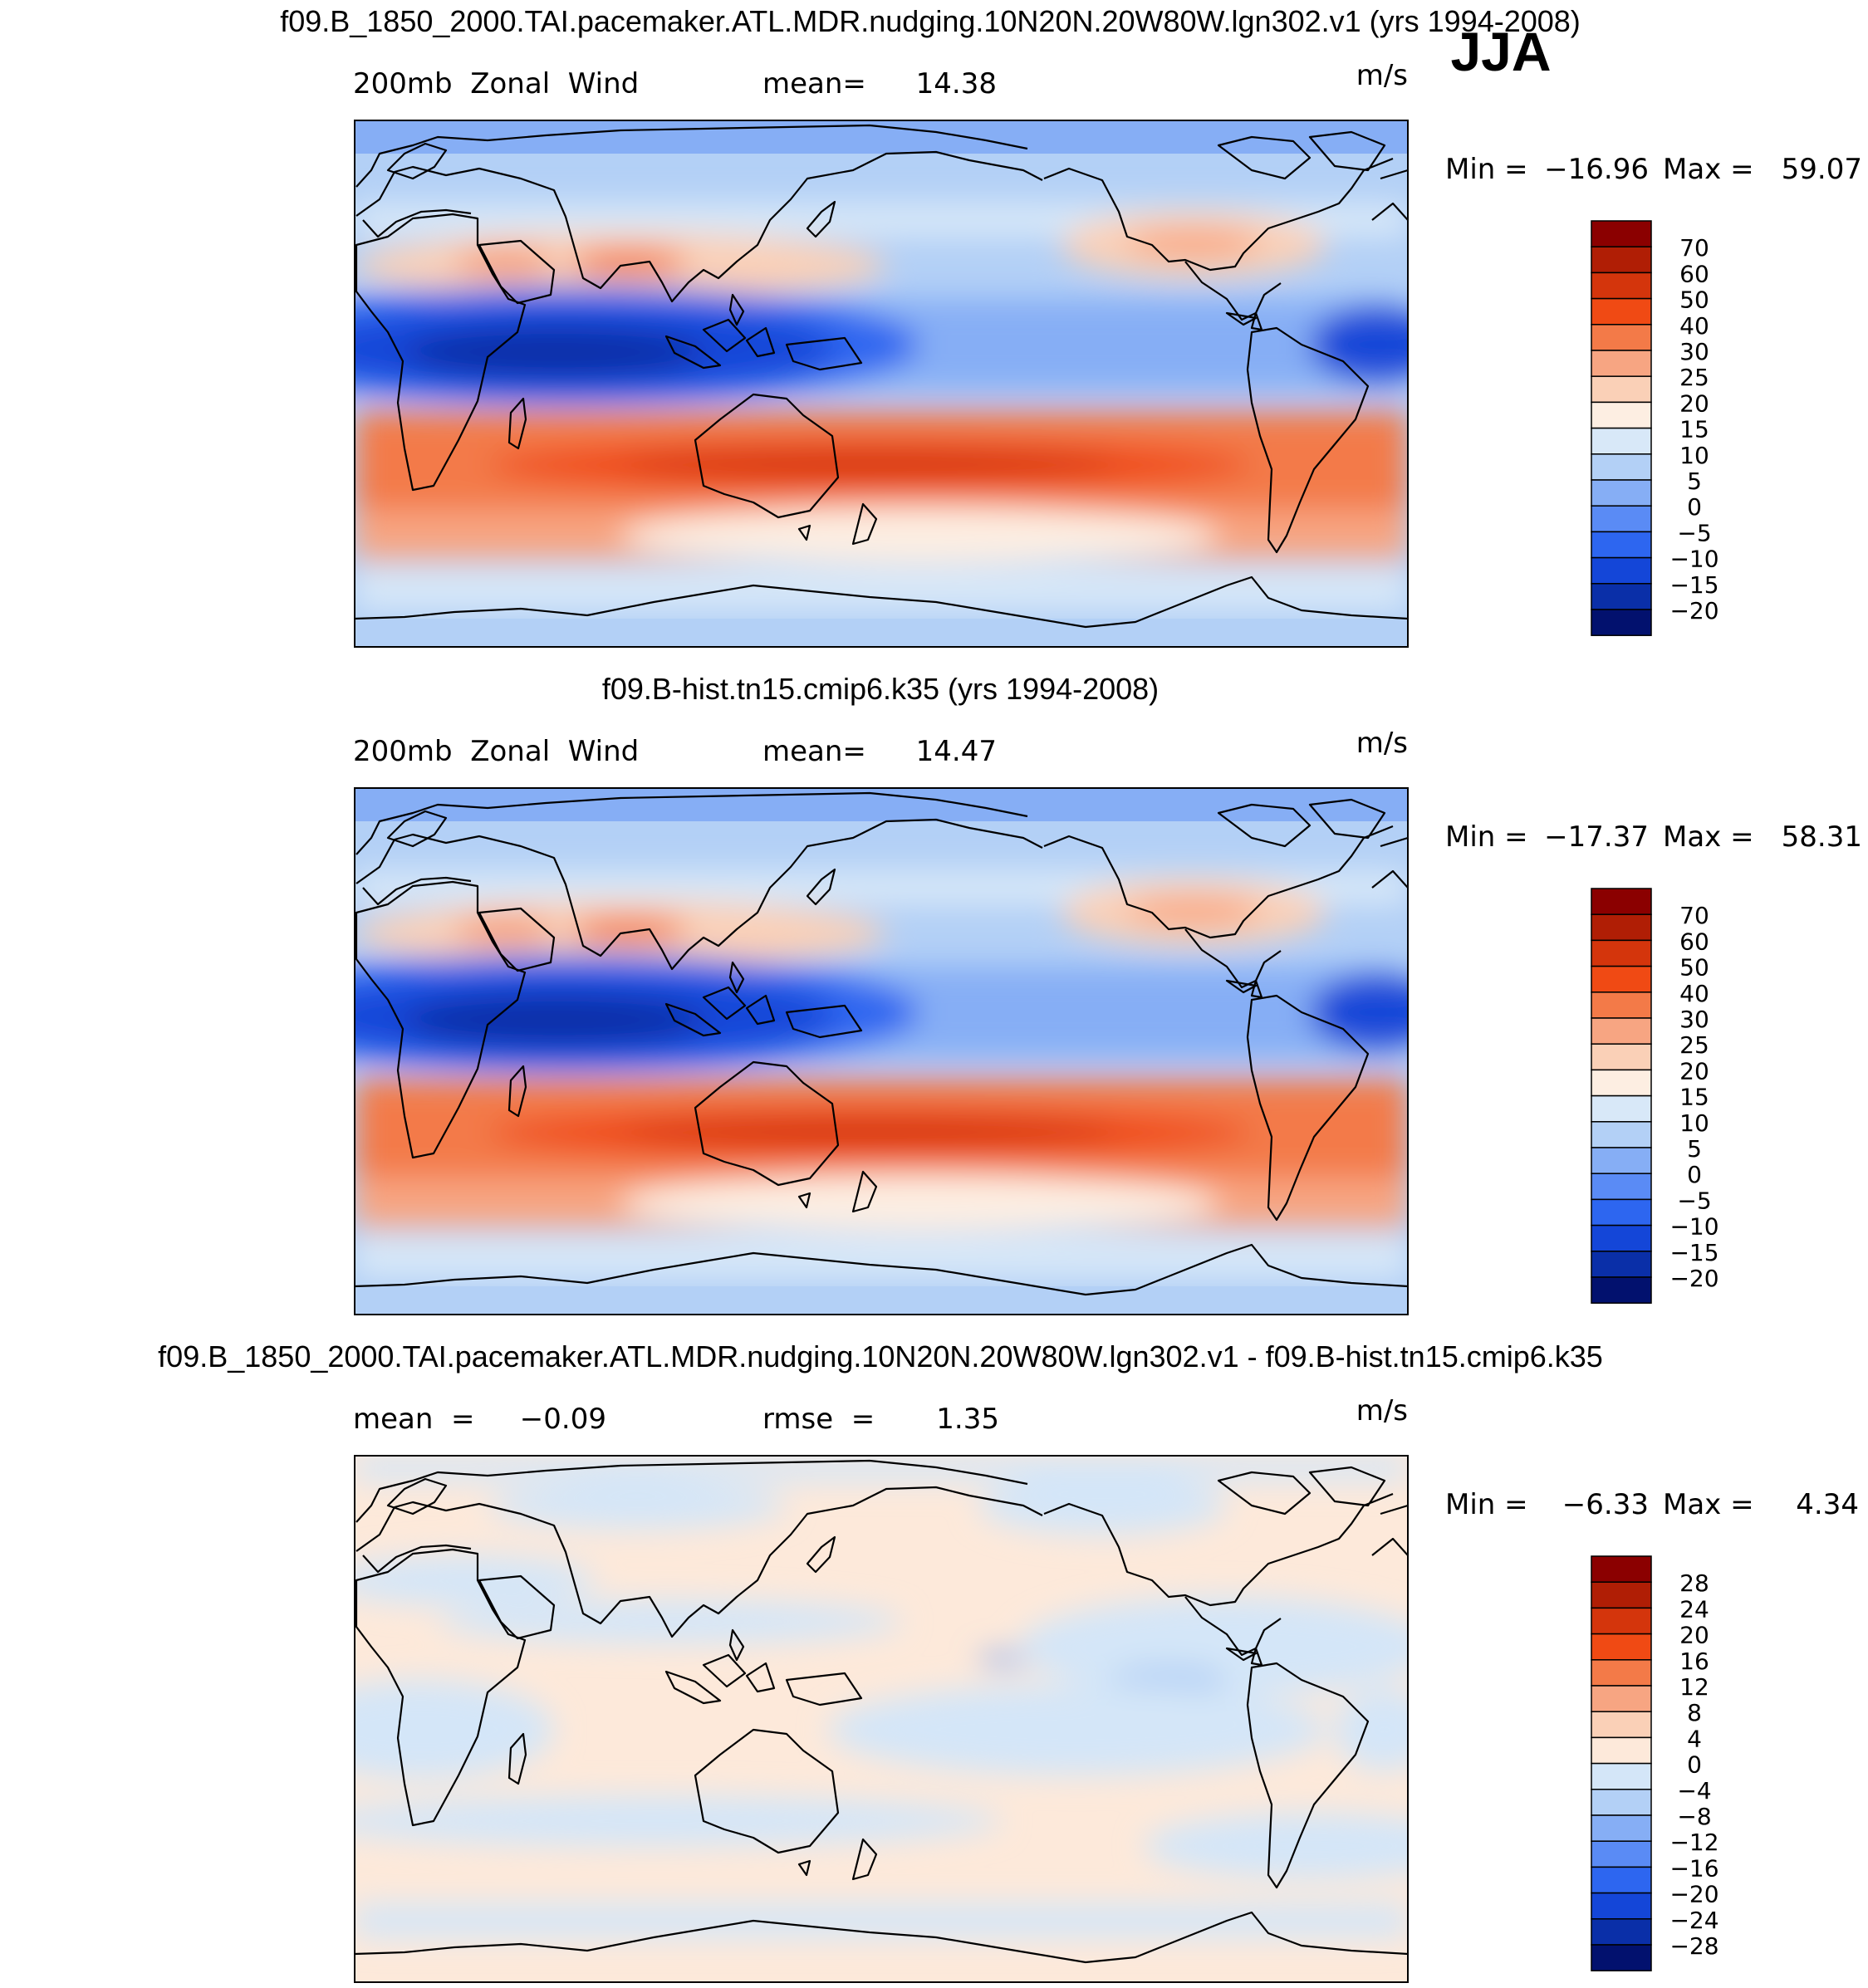 The width and height of the screenshot is (1868, 1988). Describe the element at coordinates (1500, 51) in the screenshot. I see `season-label: JJA` at that location.